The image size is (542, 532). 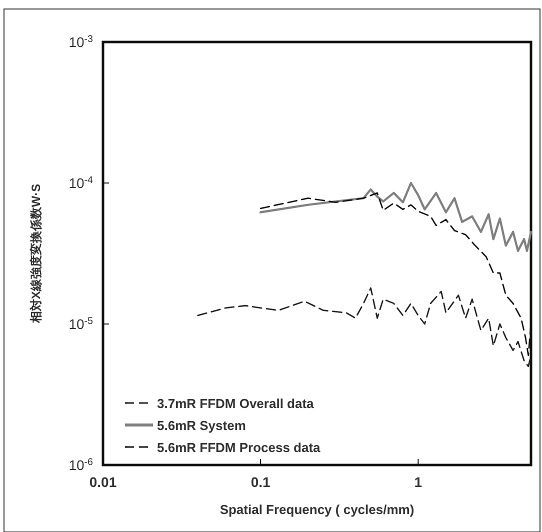 What do you see at coordinates (236, 403) in the screenshot?
I see `legend-label: 3.7mR FFDM Overall data` at bounding box center [236, 403].